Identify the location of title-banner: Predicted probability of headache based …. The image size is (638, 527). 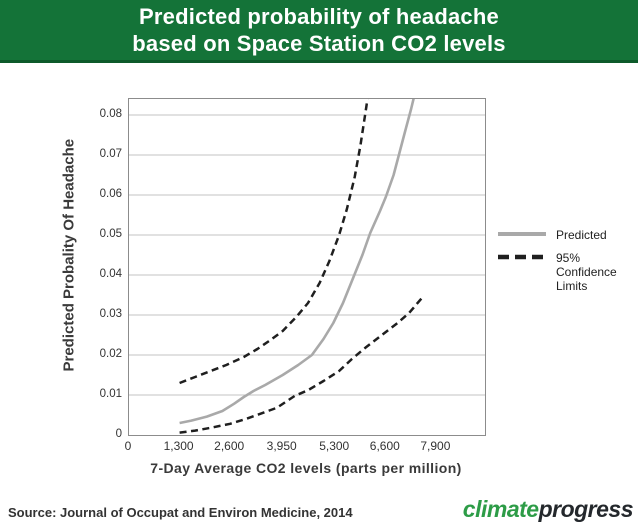
(319, 31).